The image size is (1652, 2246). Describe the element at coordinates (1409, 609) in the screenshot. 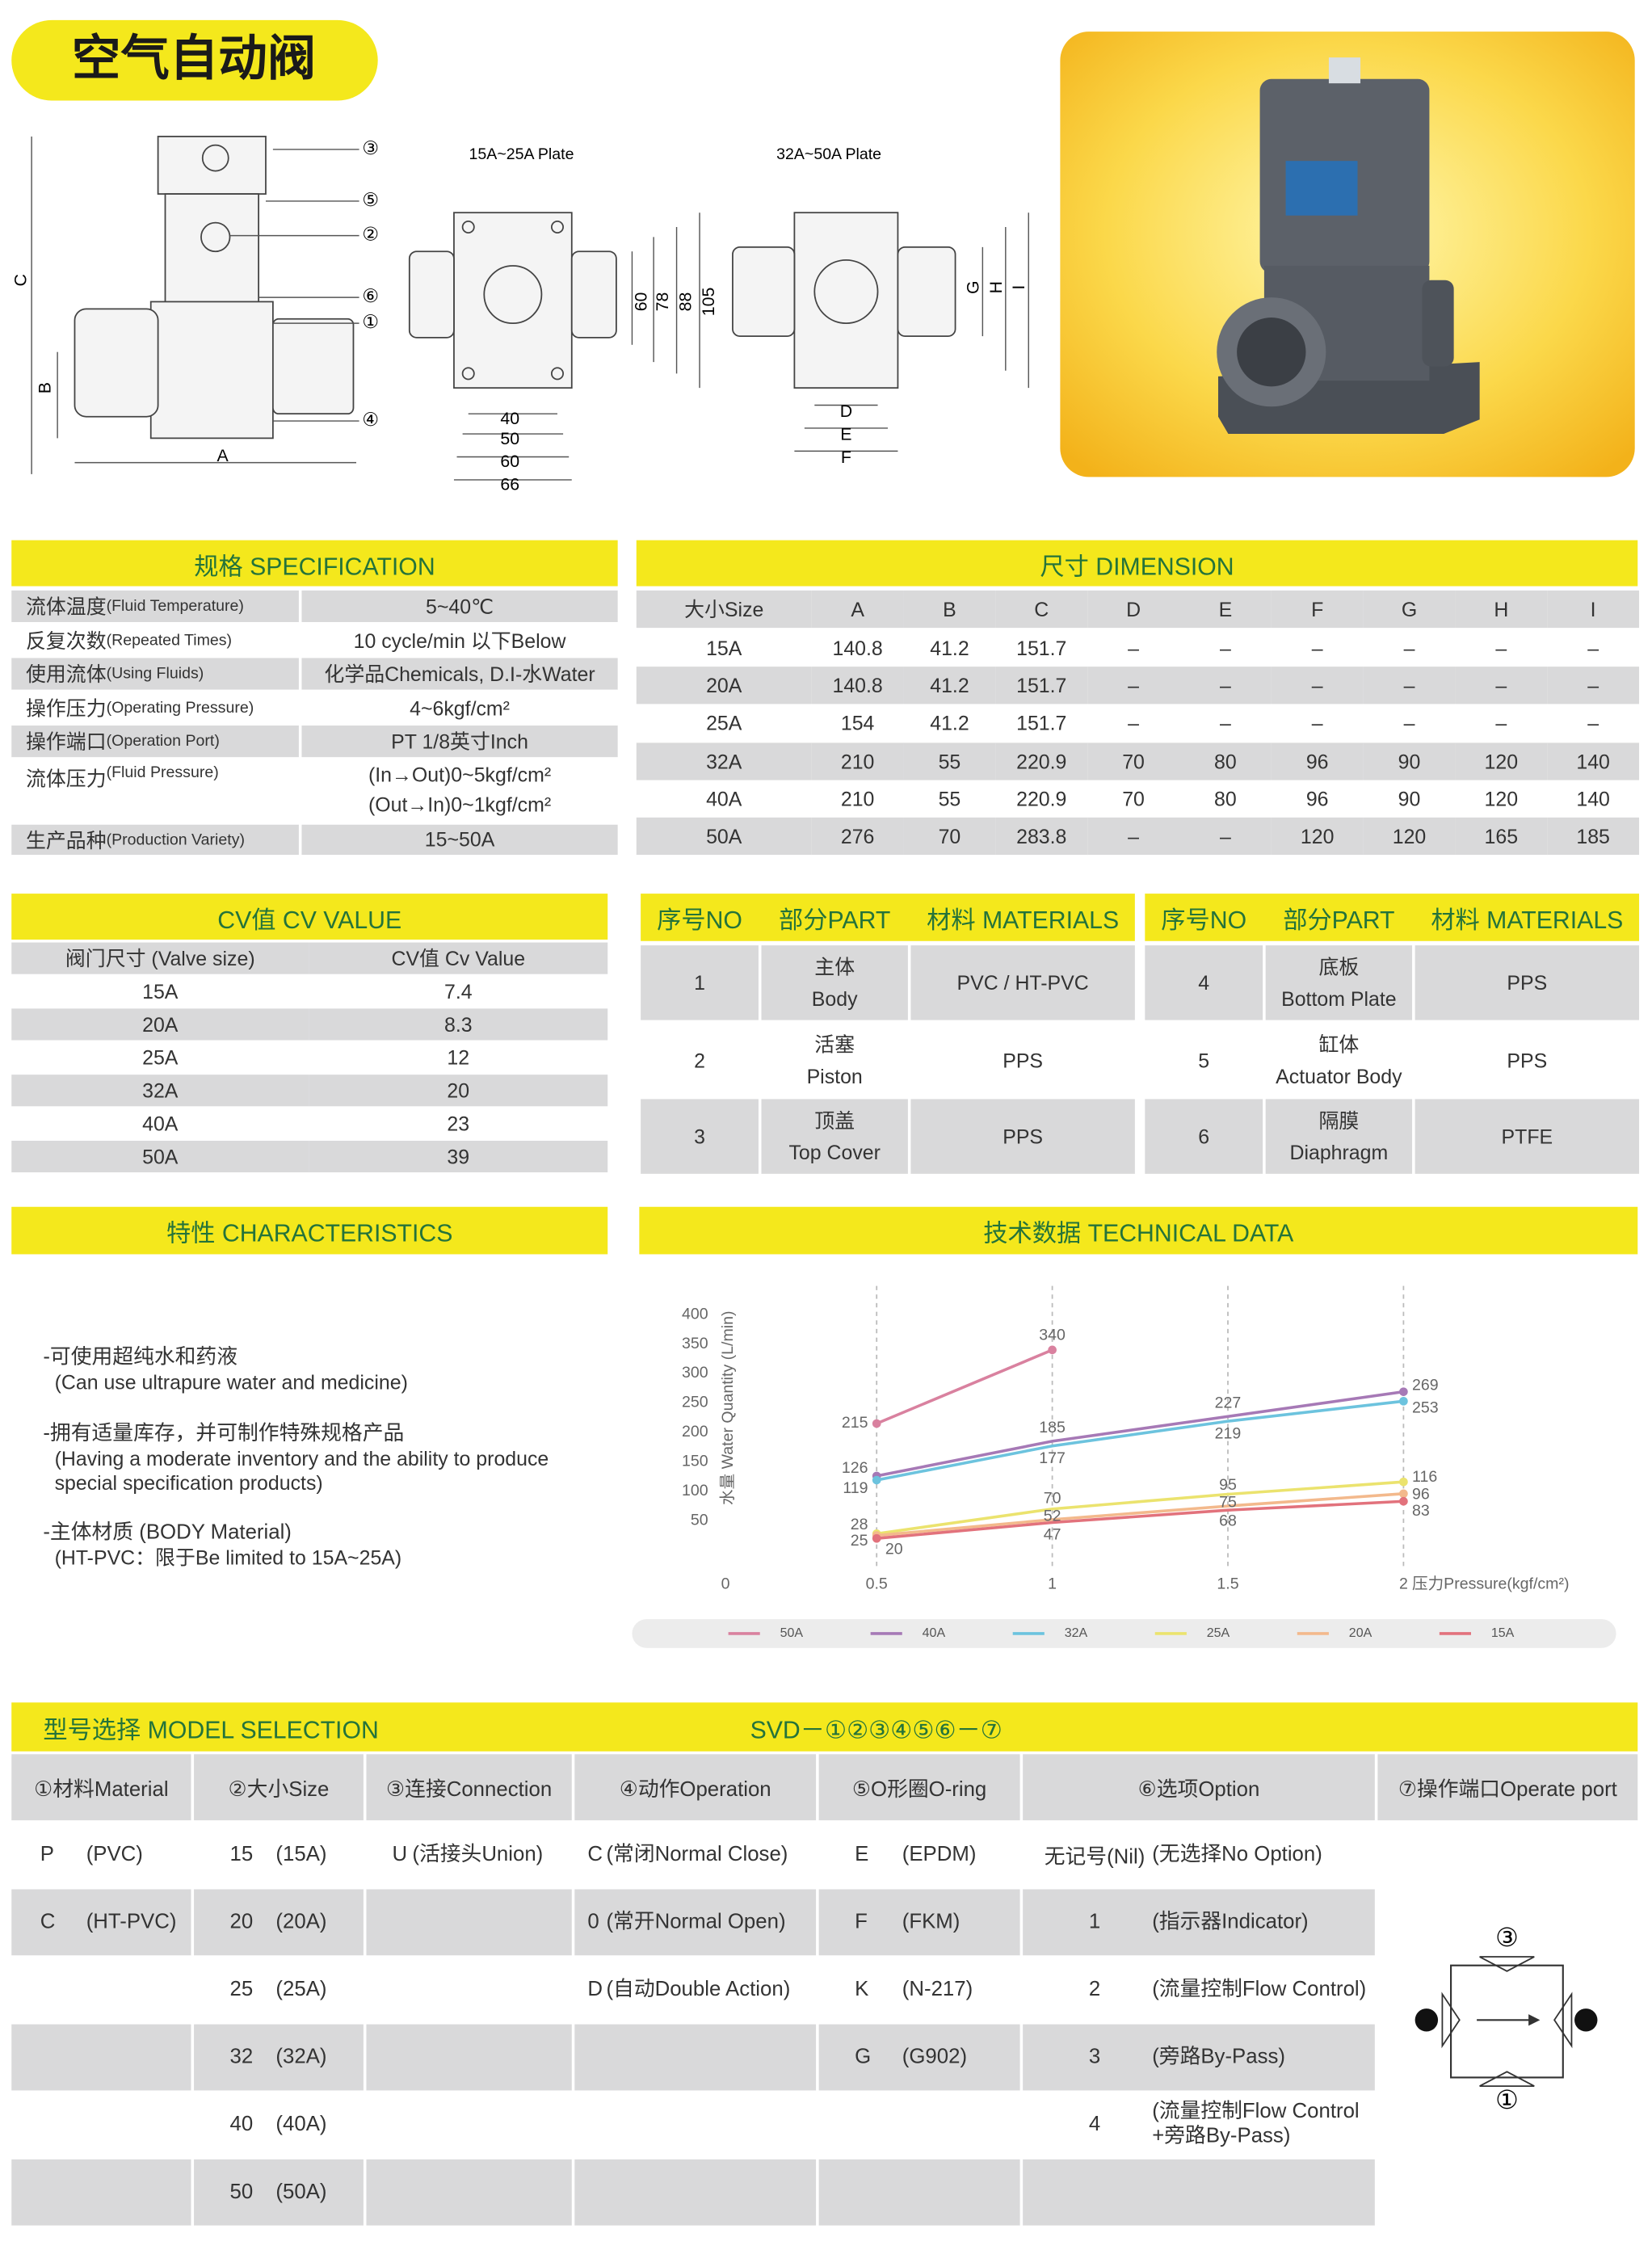

I see `dimension-header: G` at that location.